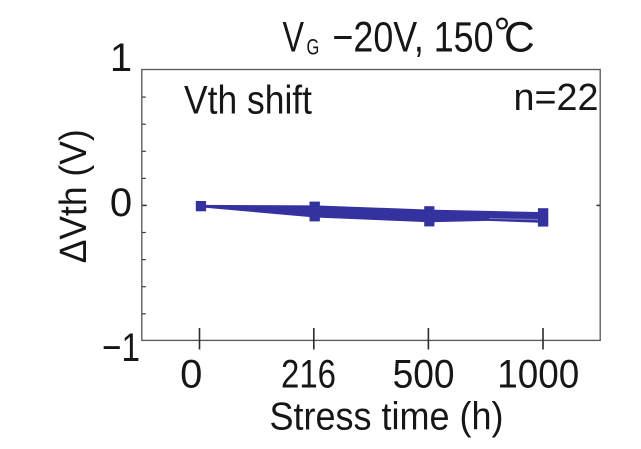 This screenshot has height=449, width=641. What do you see at coordinates (294, 38) in the screenshot?
I see `svg-text: V` at bounding box center [294, 38].